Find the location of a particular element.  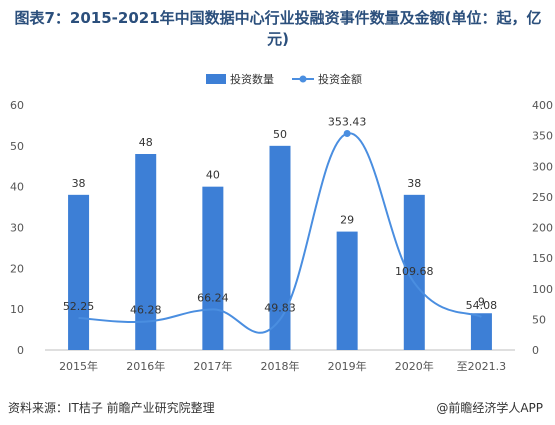

line-value-label: 66.24 is located at coordinates (213, 297).